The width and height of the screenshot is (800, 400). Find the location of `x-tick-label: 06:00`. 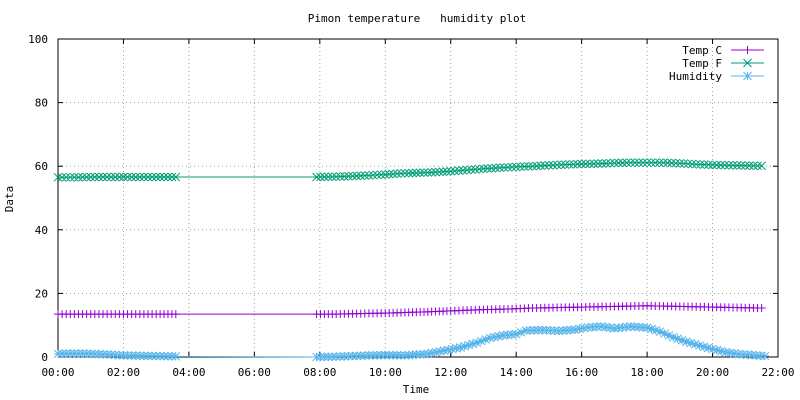

x-tick-label: 06:00 is located at coordinates (254, 372).